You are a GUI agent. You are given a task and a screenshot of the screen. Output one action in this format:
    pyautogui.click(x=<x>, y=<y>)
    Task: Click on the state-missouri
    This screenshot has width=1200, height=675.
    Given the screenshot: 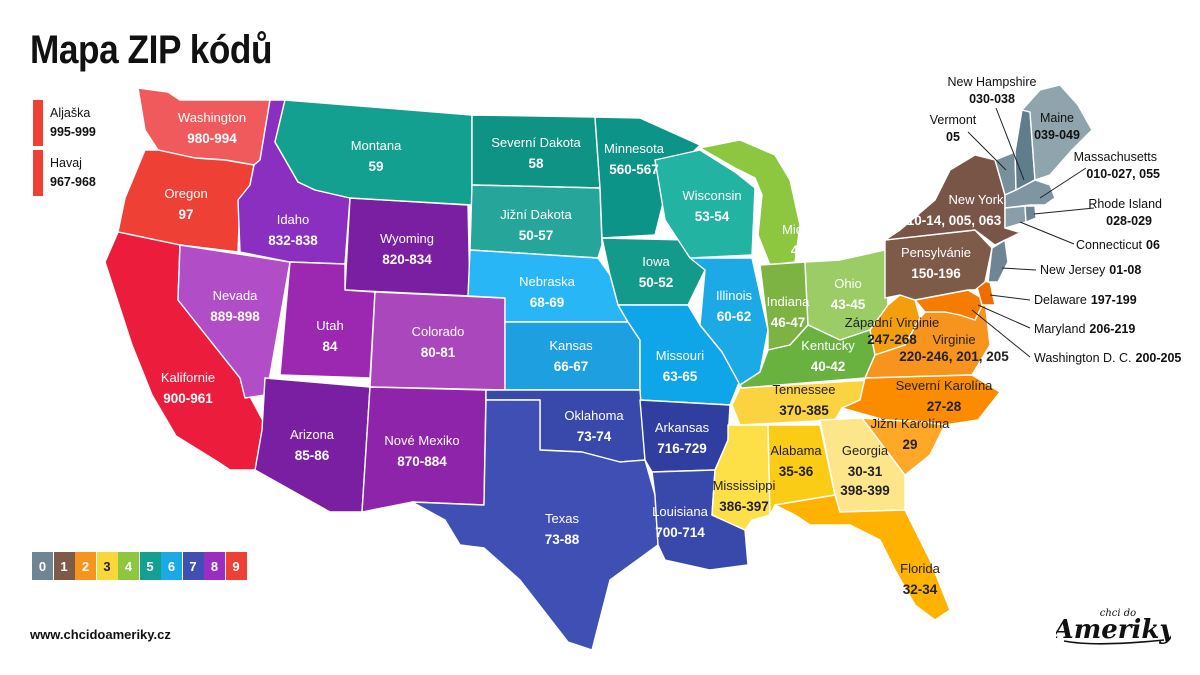 What is the action you would take?
    pyautogui.click(x=679, y=355)
    